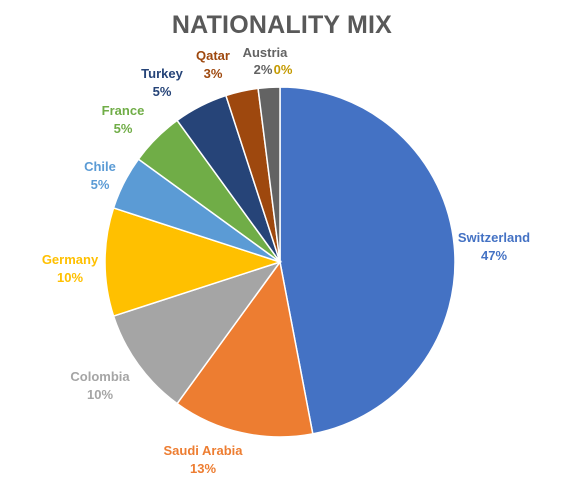 Image resolution: width=565 pixels, height=480 pixels. Describe the element at coordinates (100, 376) in the screenshot. I see `slice-label-name-colombia: Colombia` at that location.